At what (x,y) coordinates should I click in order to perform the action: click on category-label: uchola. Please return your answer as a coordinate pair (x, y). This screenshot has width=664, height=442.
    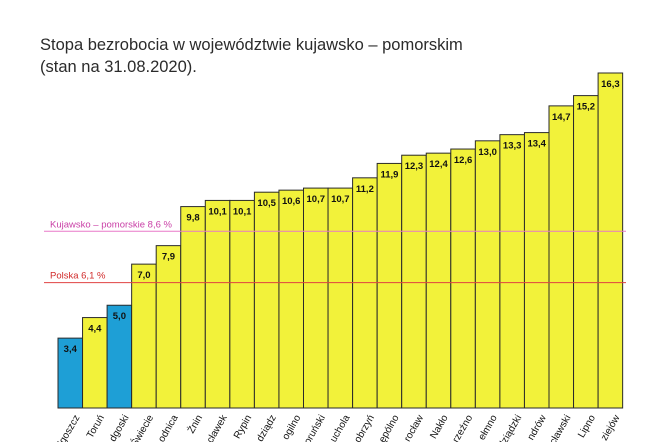
    Looking at the image, I should click on (340, 427).